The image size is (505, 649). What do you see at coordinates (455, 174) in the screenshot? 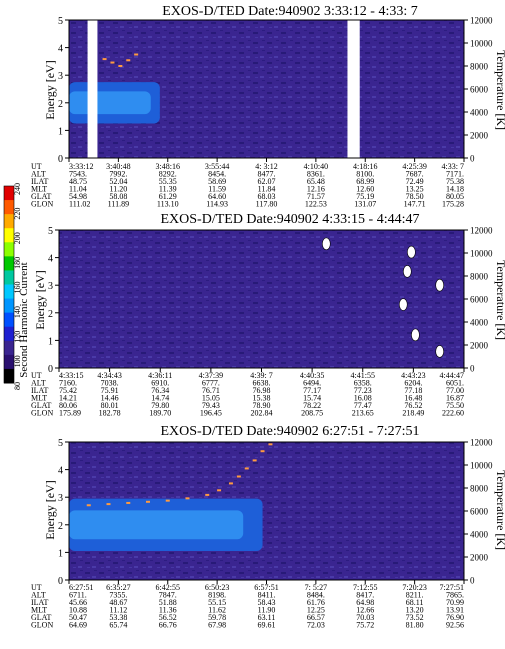
I see `table-cell: 7171.` at bounding box center [455, 174].